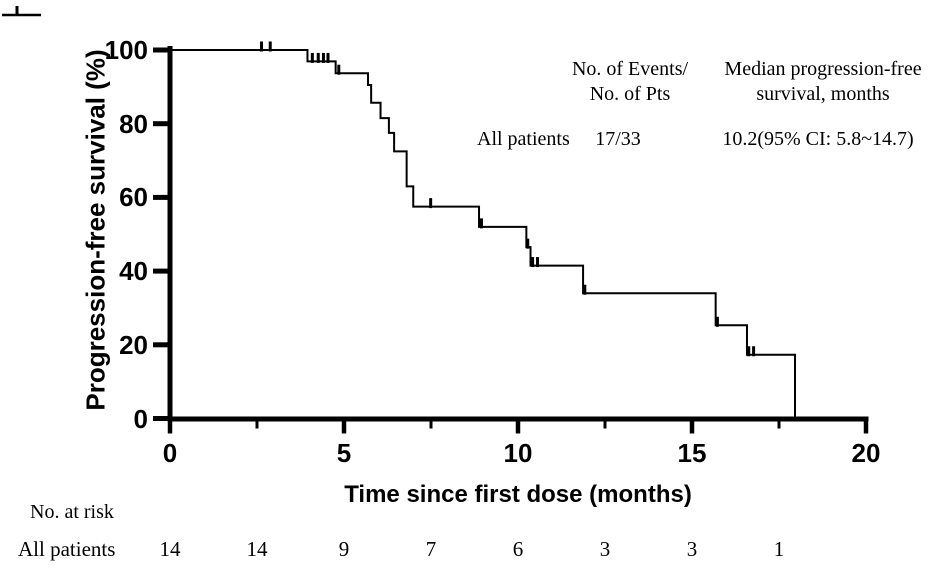  What do you see at coordinates (823, 69) in the screenshot?
I see `legend-median-header-line1: Median progression-free` at bounding box center [823, 69].